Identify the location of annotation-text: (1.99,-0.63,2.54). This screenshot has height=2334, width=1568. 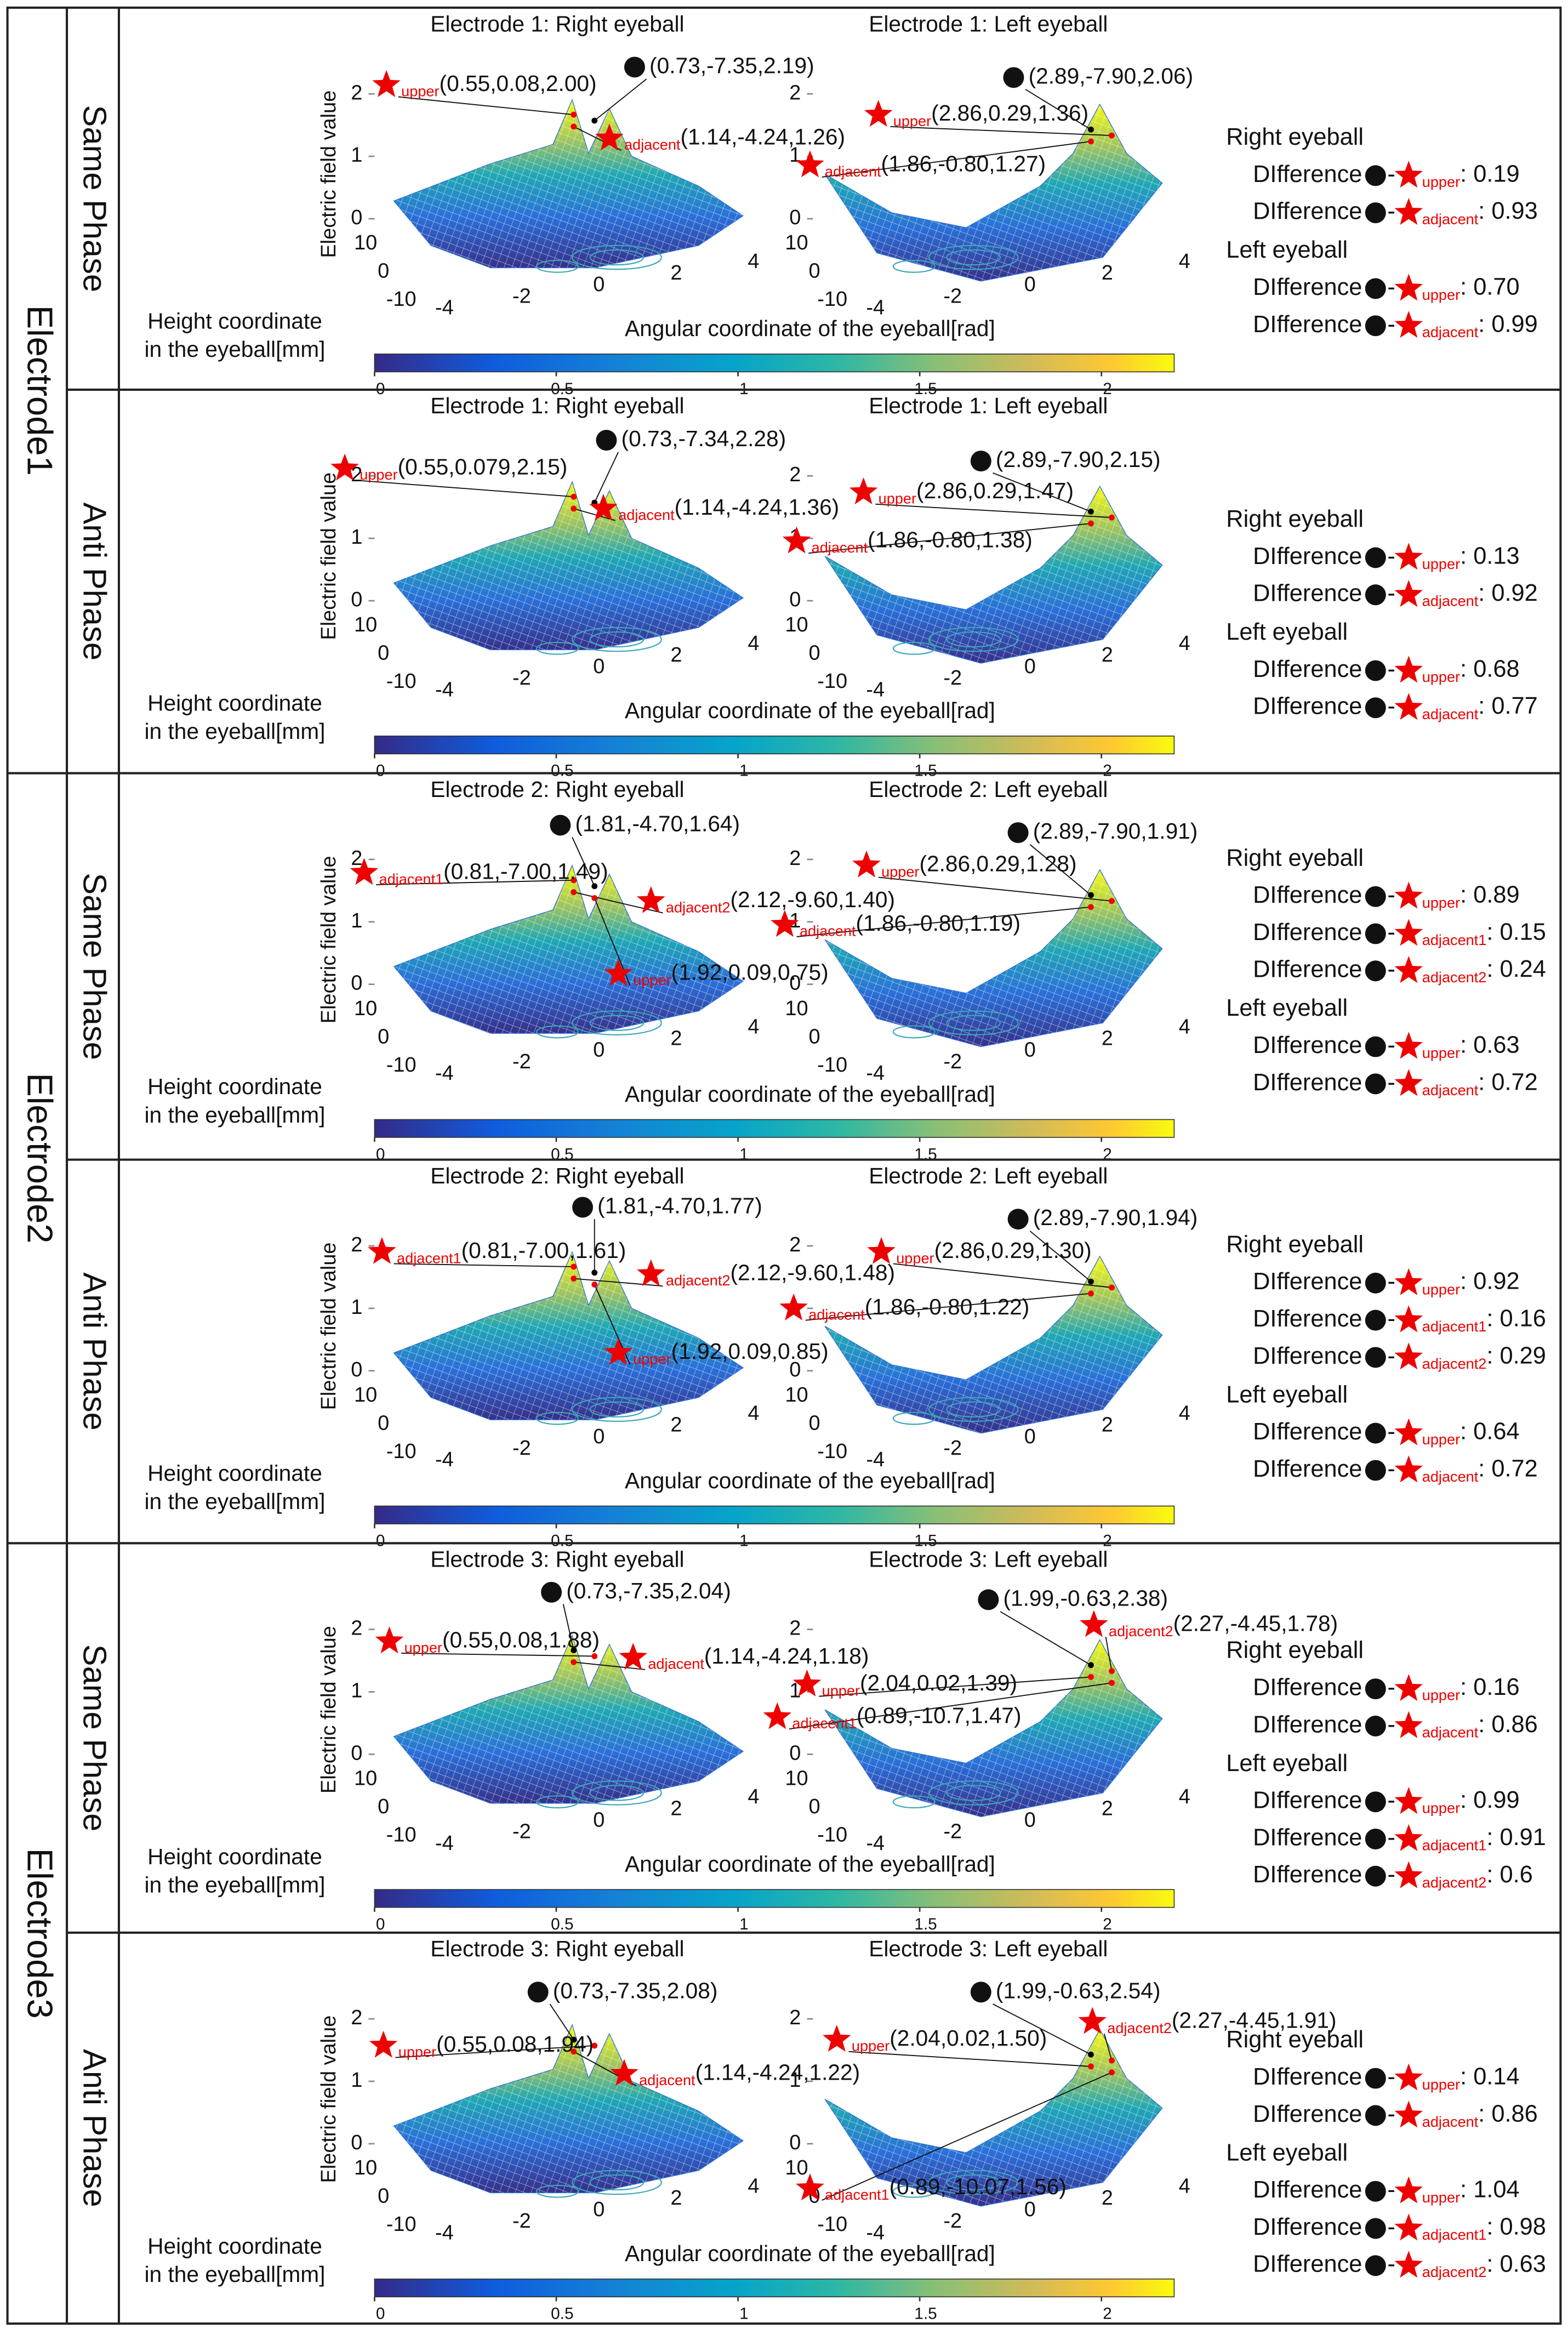
(1078, 1991).